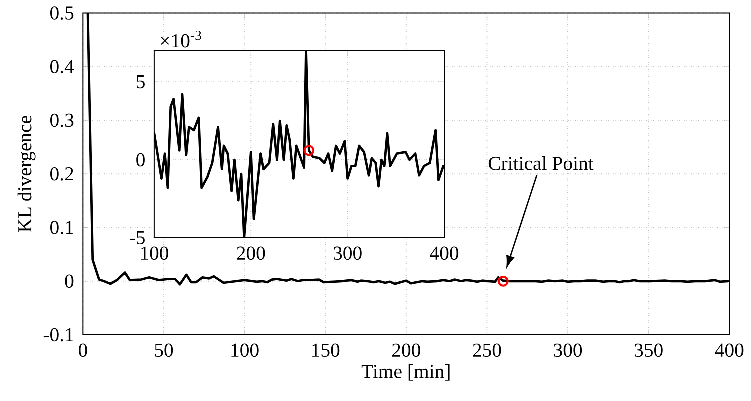  Describe the element at coordinates (541, 163) in the screenshot. I see `annotation: Critical Point` at that location.